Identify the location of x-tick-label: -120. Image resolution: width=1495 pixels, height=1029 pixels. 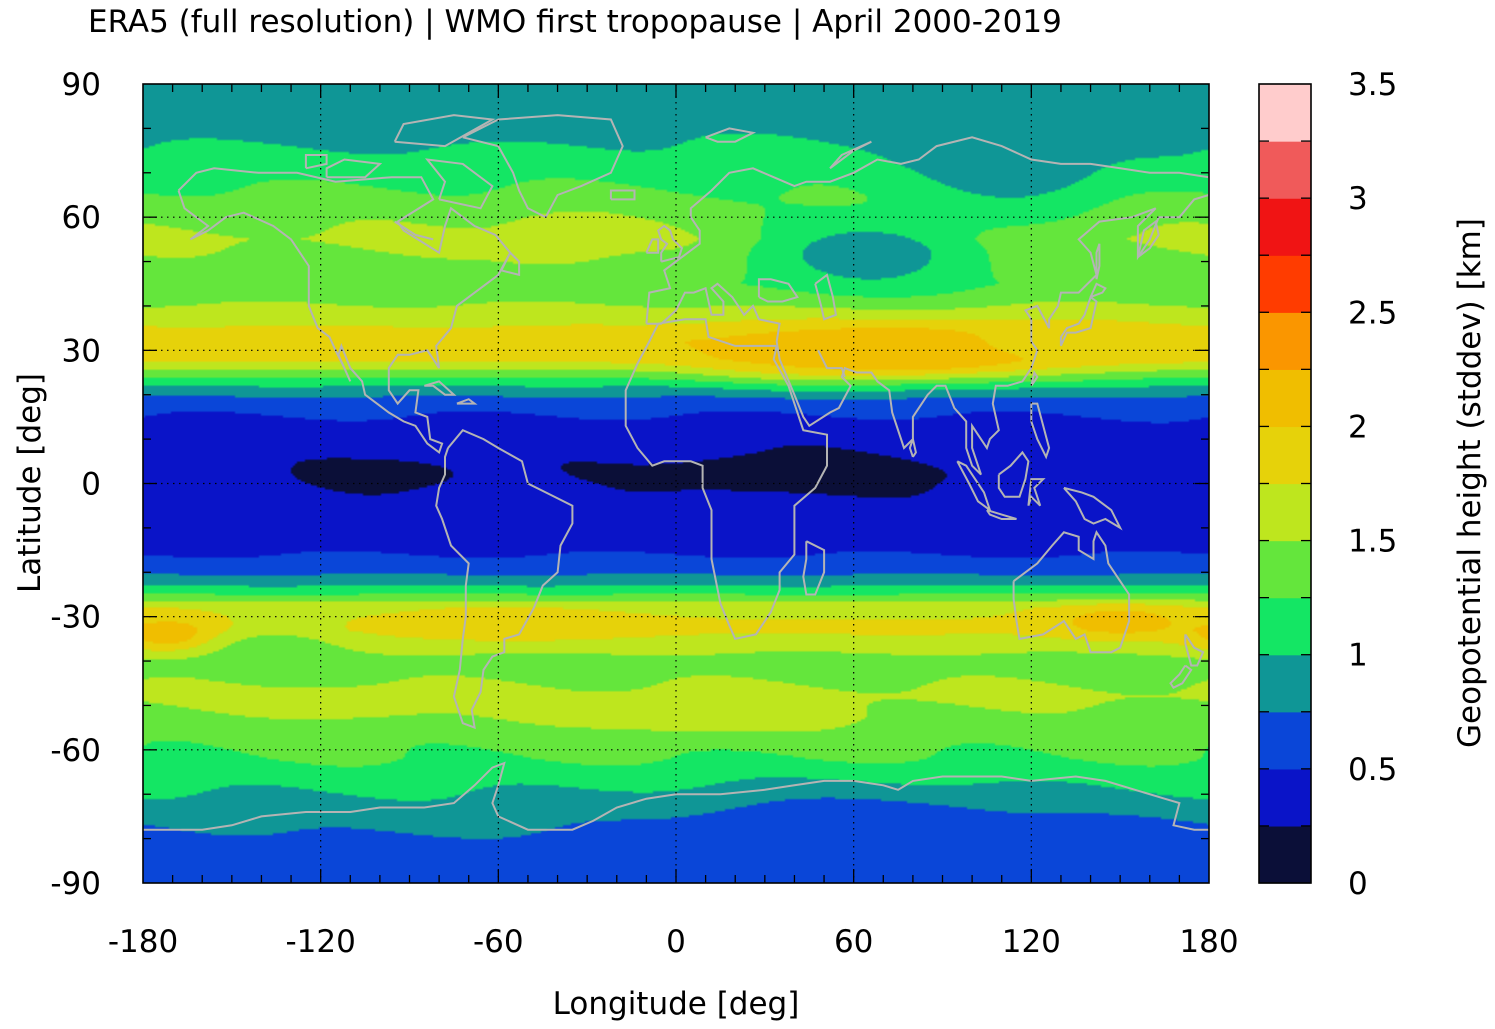
(320, 942).